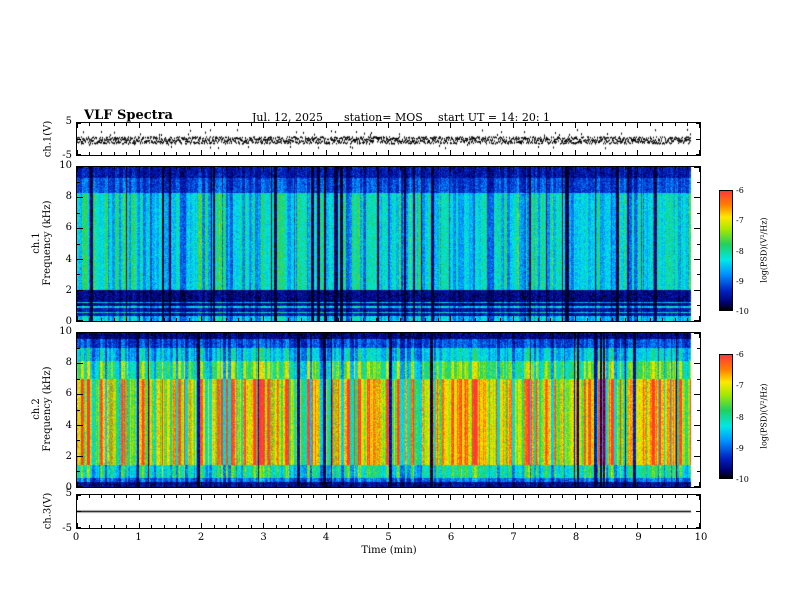 This screenshot has height=612, width=792. I want to click on colorbar-tick-label: -8, so click(740, 417).